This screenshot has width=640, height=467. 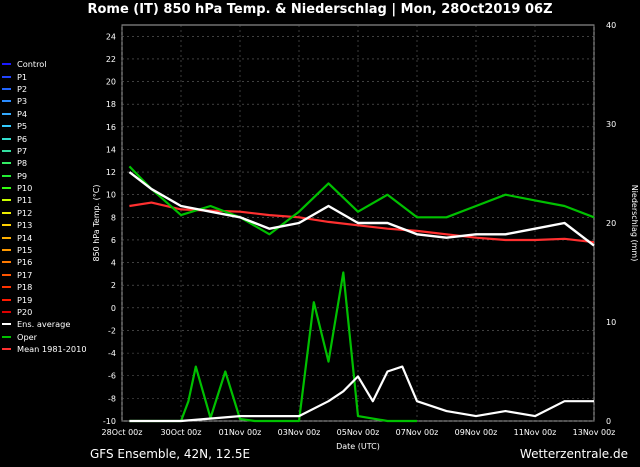 What do you see at coordinates (109, 421) in the screenshot?
I see `y-tick-label: -10` at bounding box center [109, 421].